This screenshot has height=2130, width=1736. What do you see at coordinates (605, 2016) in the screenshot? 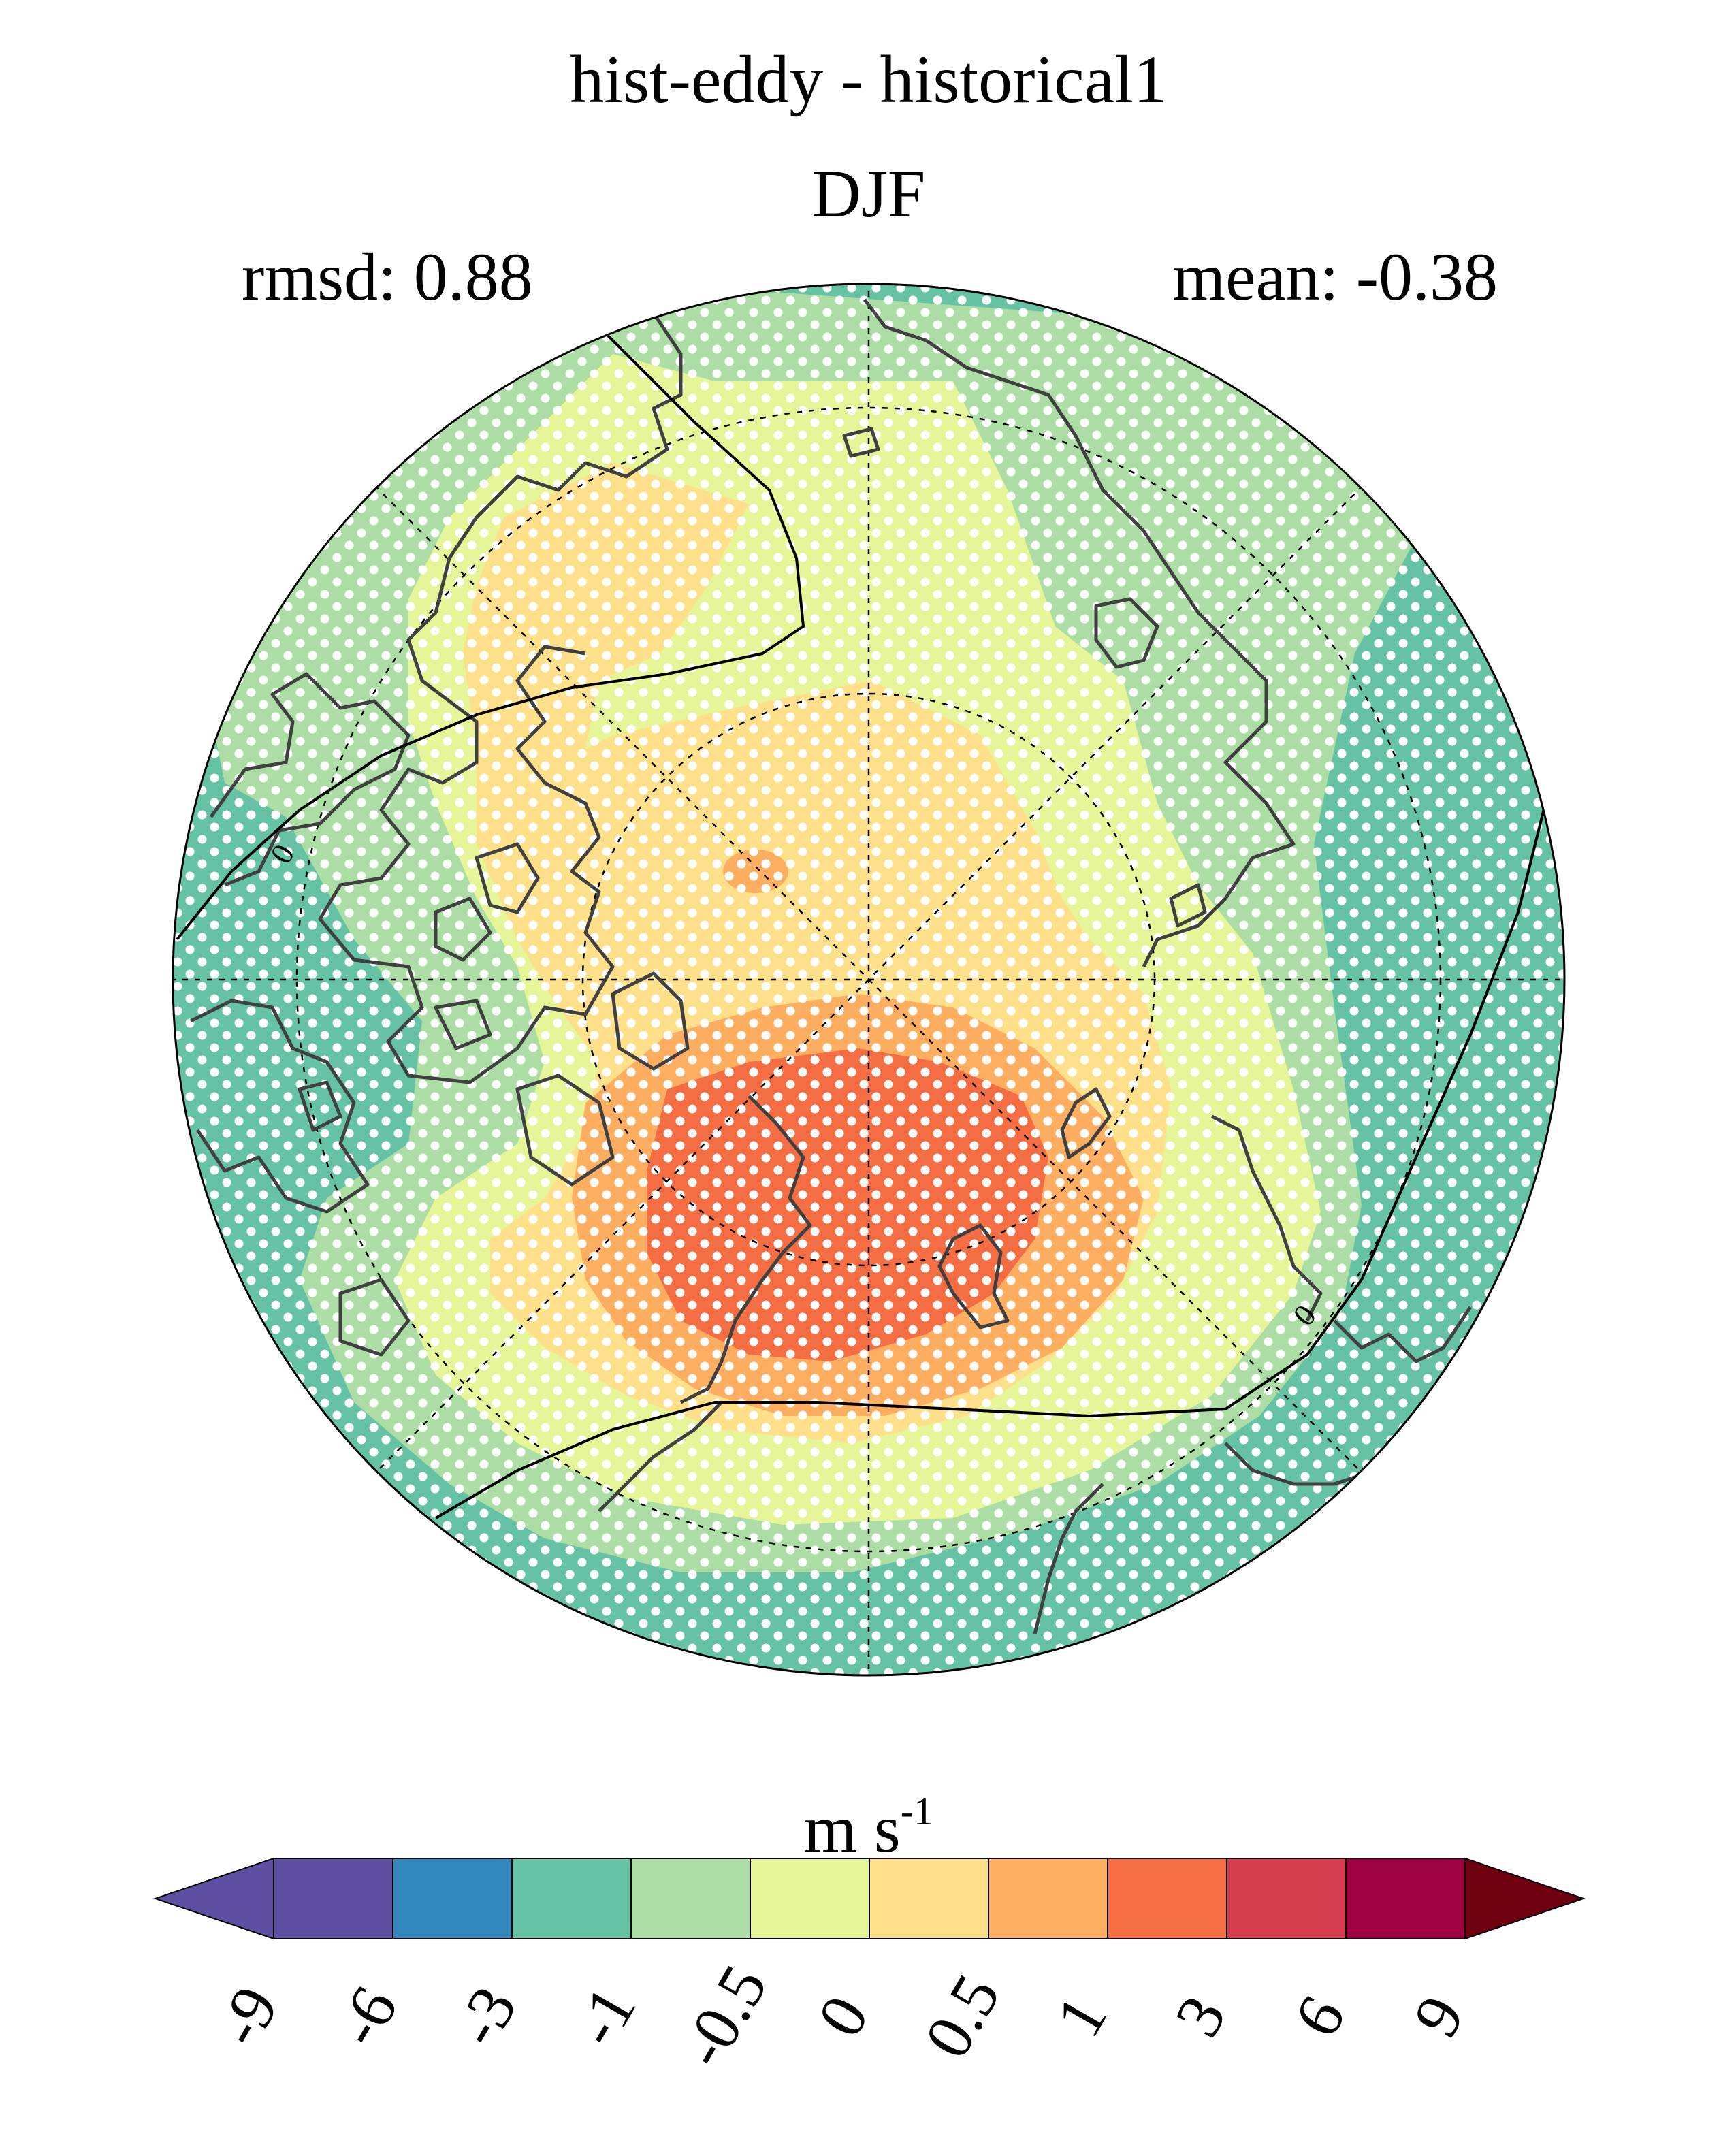
I see `colorbar-tick-label: -1` at bounding box center [605, 2016].